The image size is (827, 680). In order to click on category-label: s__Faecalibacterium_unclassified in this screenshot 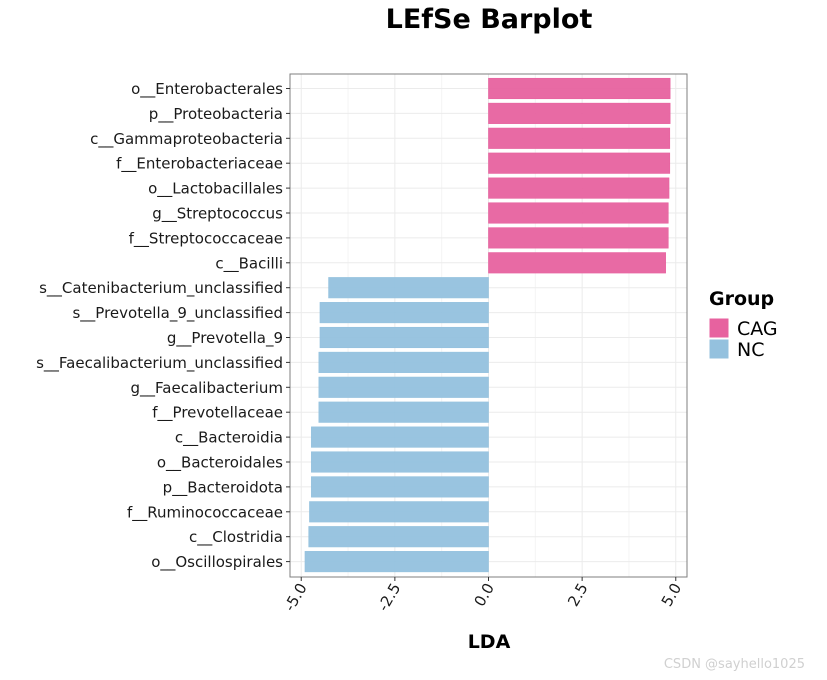, I will do `click(159, 363)`.